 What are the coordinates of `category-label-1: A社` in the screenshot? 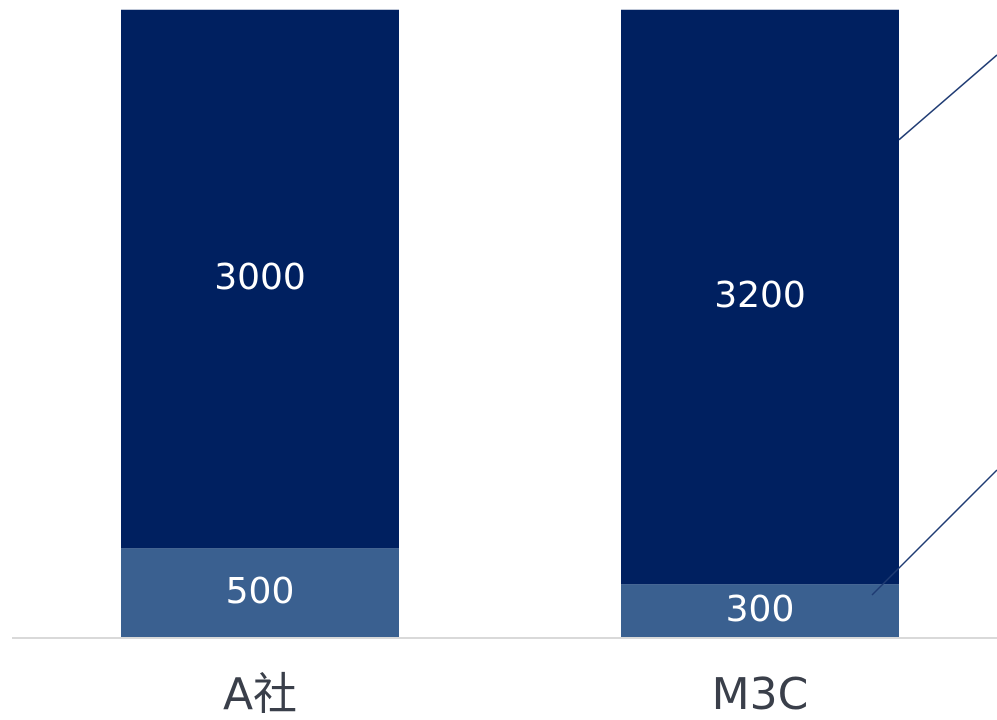 It's located at (260, 694).